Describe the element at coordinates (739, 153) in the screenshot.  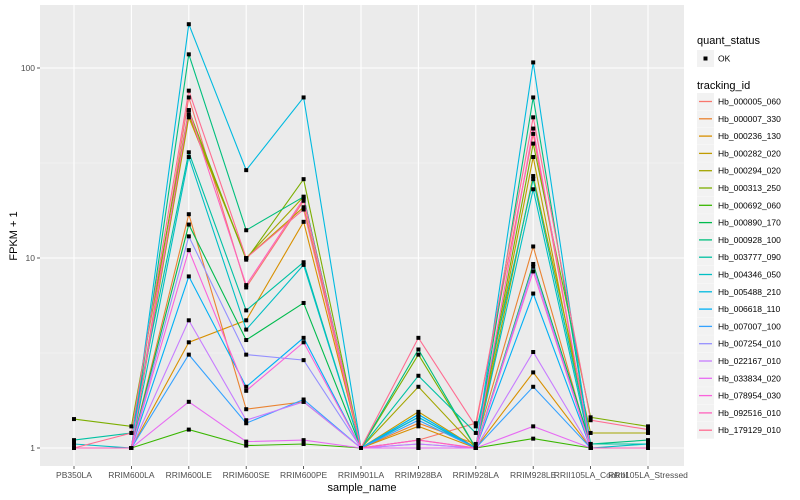
I see `legend-item: Hb_000282_020` at that location.